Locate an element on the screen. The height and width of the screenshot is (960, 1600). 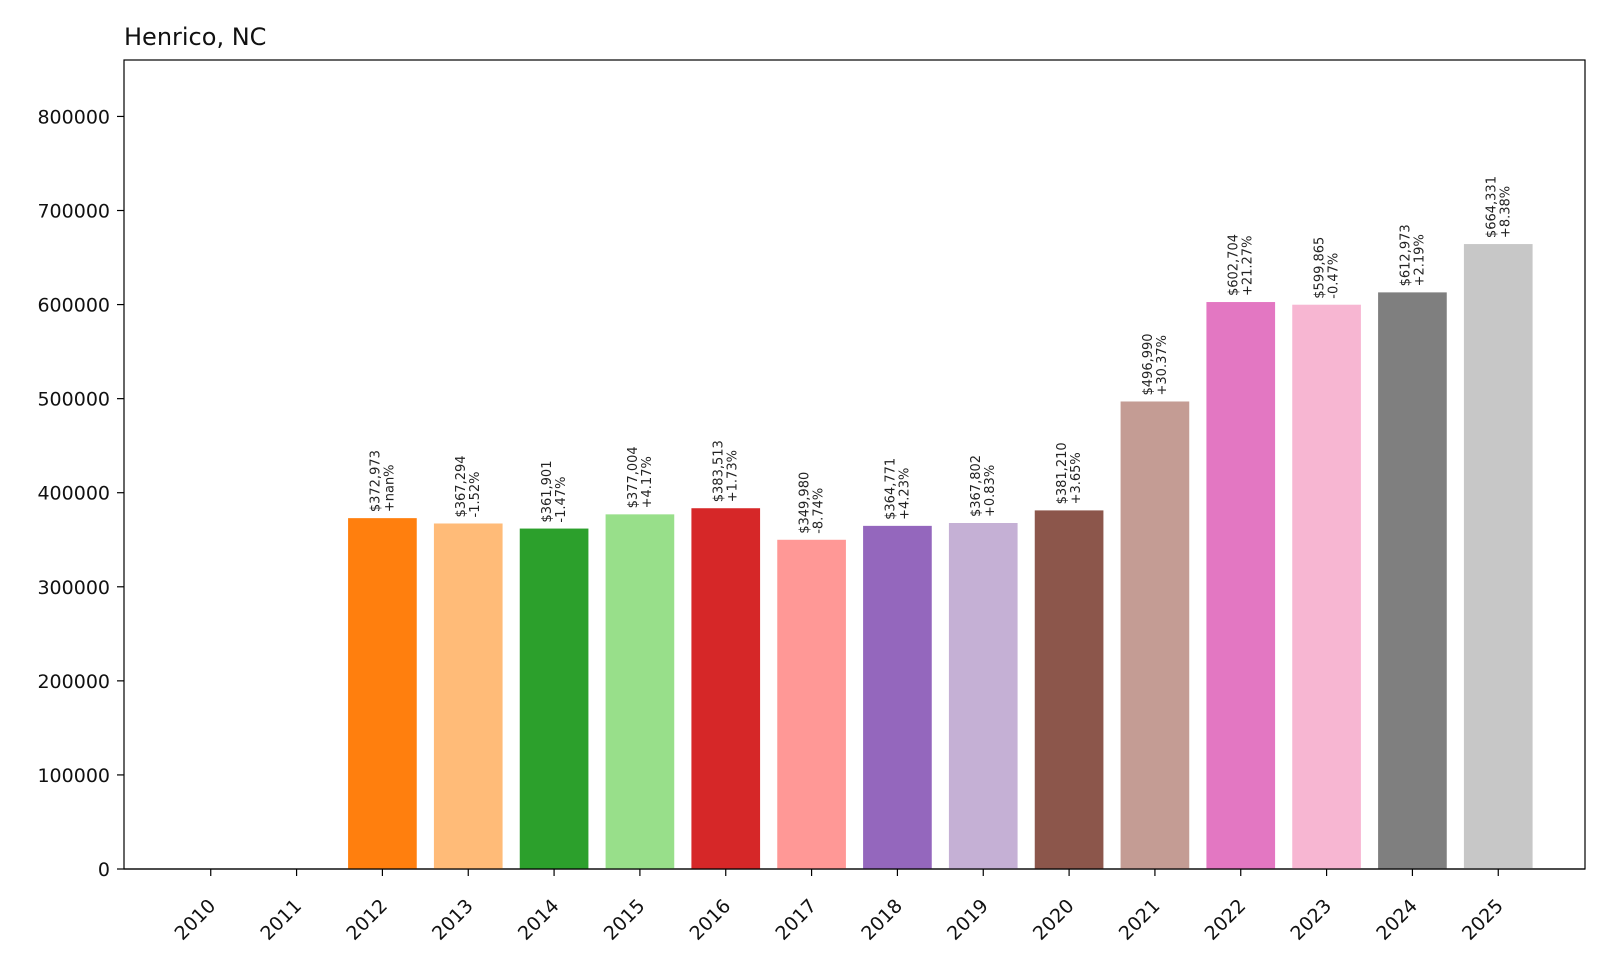
bar-2025 is located at coordinates (1498, 556).